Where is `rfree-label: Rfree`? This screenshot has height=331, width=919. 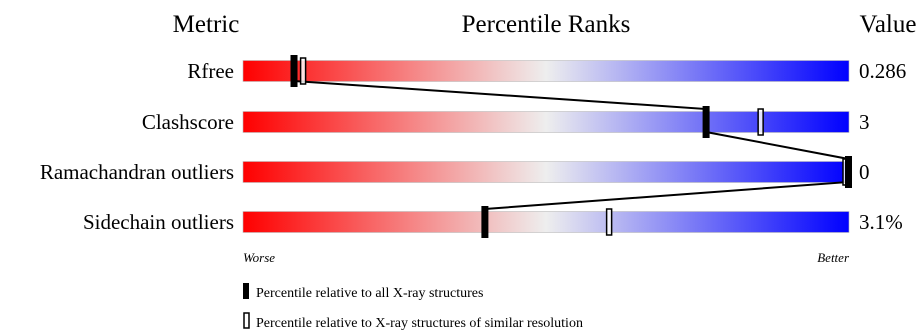
rfree-label: Rfree is located at coordinates (210, 71).